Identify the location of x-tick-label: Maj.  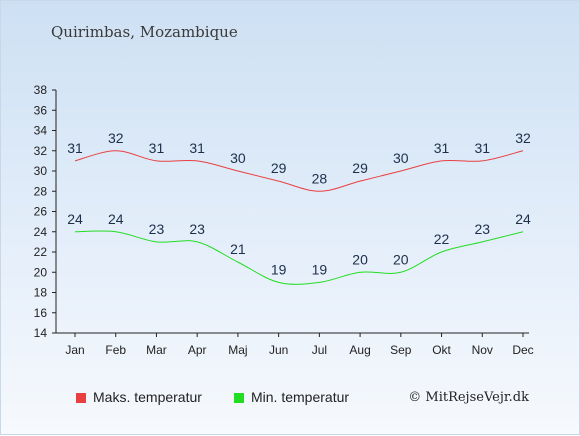
(237, 350).